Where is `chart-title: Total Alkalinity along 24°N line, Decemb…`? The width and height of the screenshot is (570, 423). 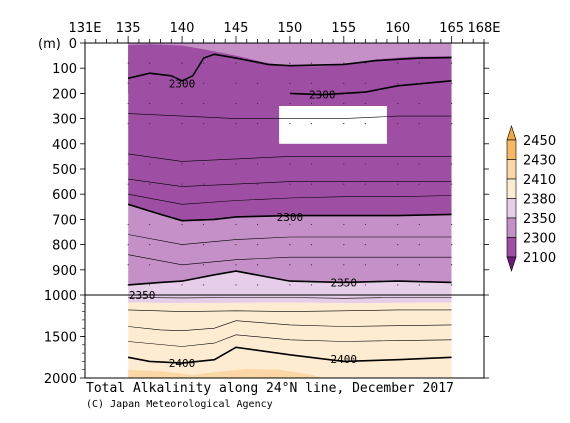 chart-title: Total Alkalinity along 24°N line, Decemb… is located at coordinates (270, 388).